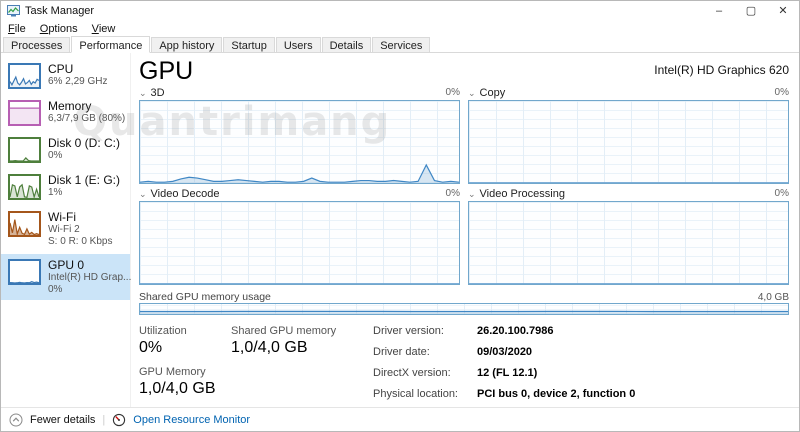 This screenshot has width=800, height=432. Describe the element at coordinates (781, 193) in the screenshot. I see `chart-value-video-processing: 0%` at that location.